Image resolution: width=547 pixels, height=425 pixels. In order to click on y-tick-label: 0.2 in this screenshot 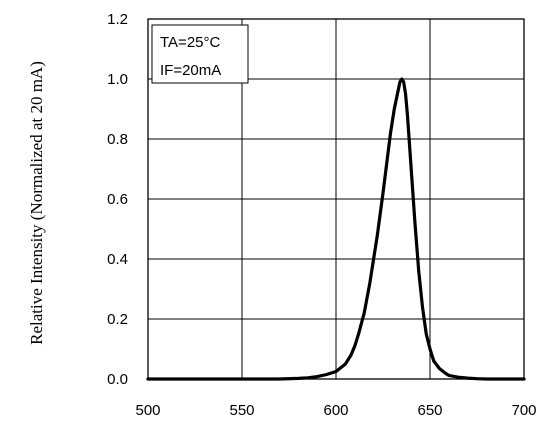, I will do `click(117, 319)`.